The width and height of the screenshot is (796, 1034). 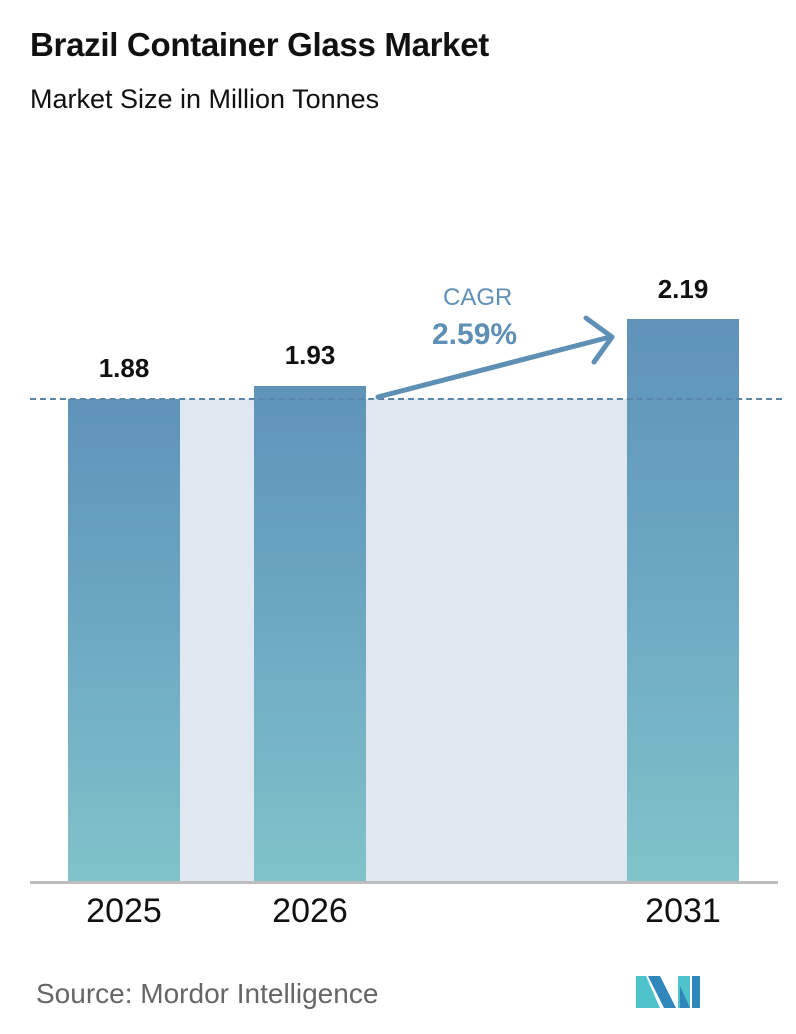 What do you see at coordinates (475, 334) in the screenshot?
I see `cagr-value: 2.59%` at bounding box center [475, 334].